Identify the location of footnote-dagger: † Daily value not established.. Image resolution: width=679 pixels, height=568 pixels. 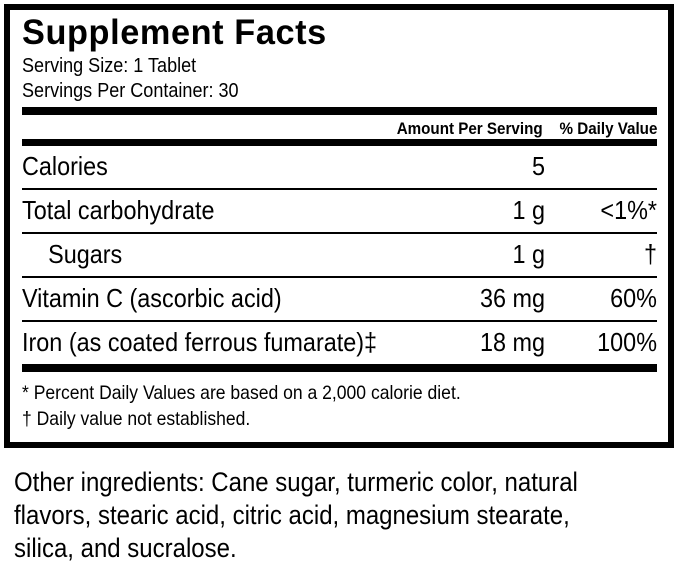
(136, 419).